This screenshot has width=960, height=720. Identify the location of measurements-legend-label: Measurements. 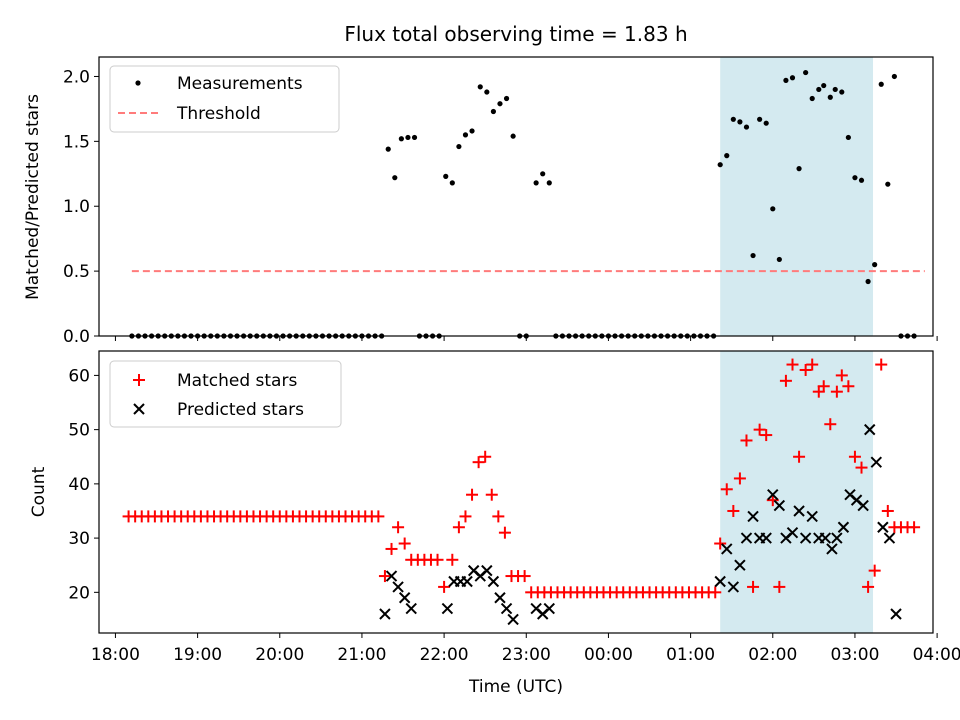
(240, 84).